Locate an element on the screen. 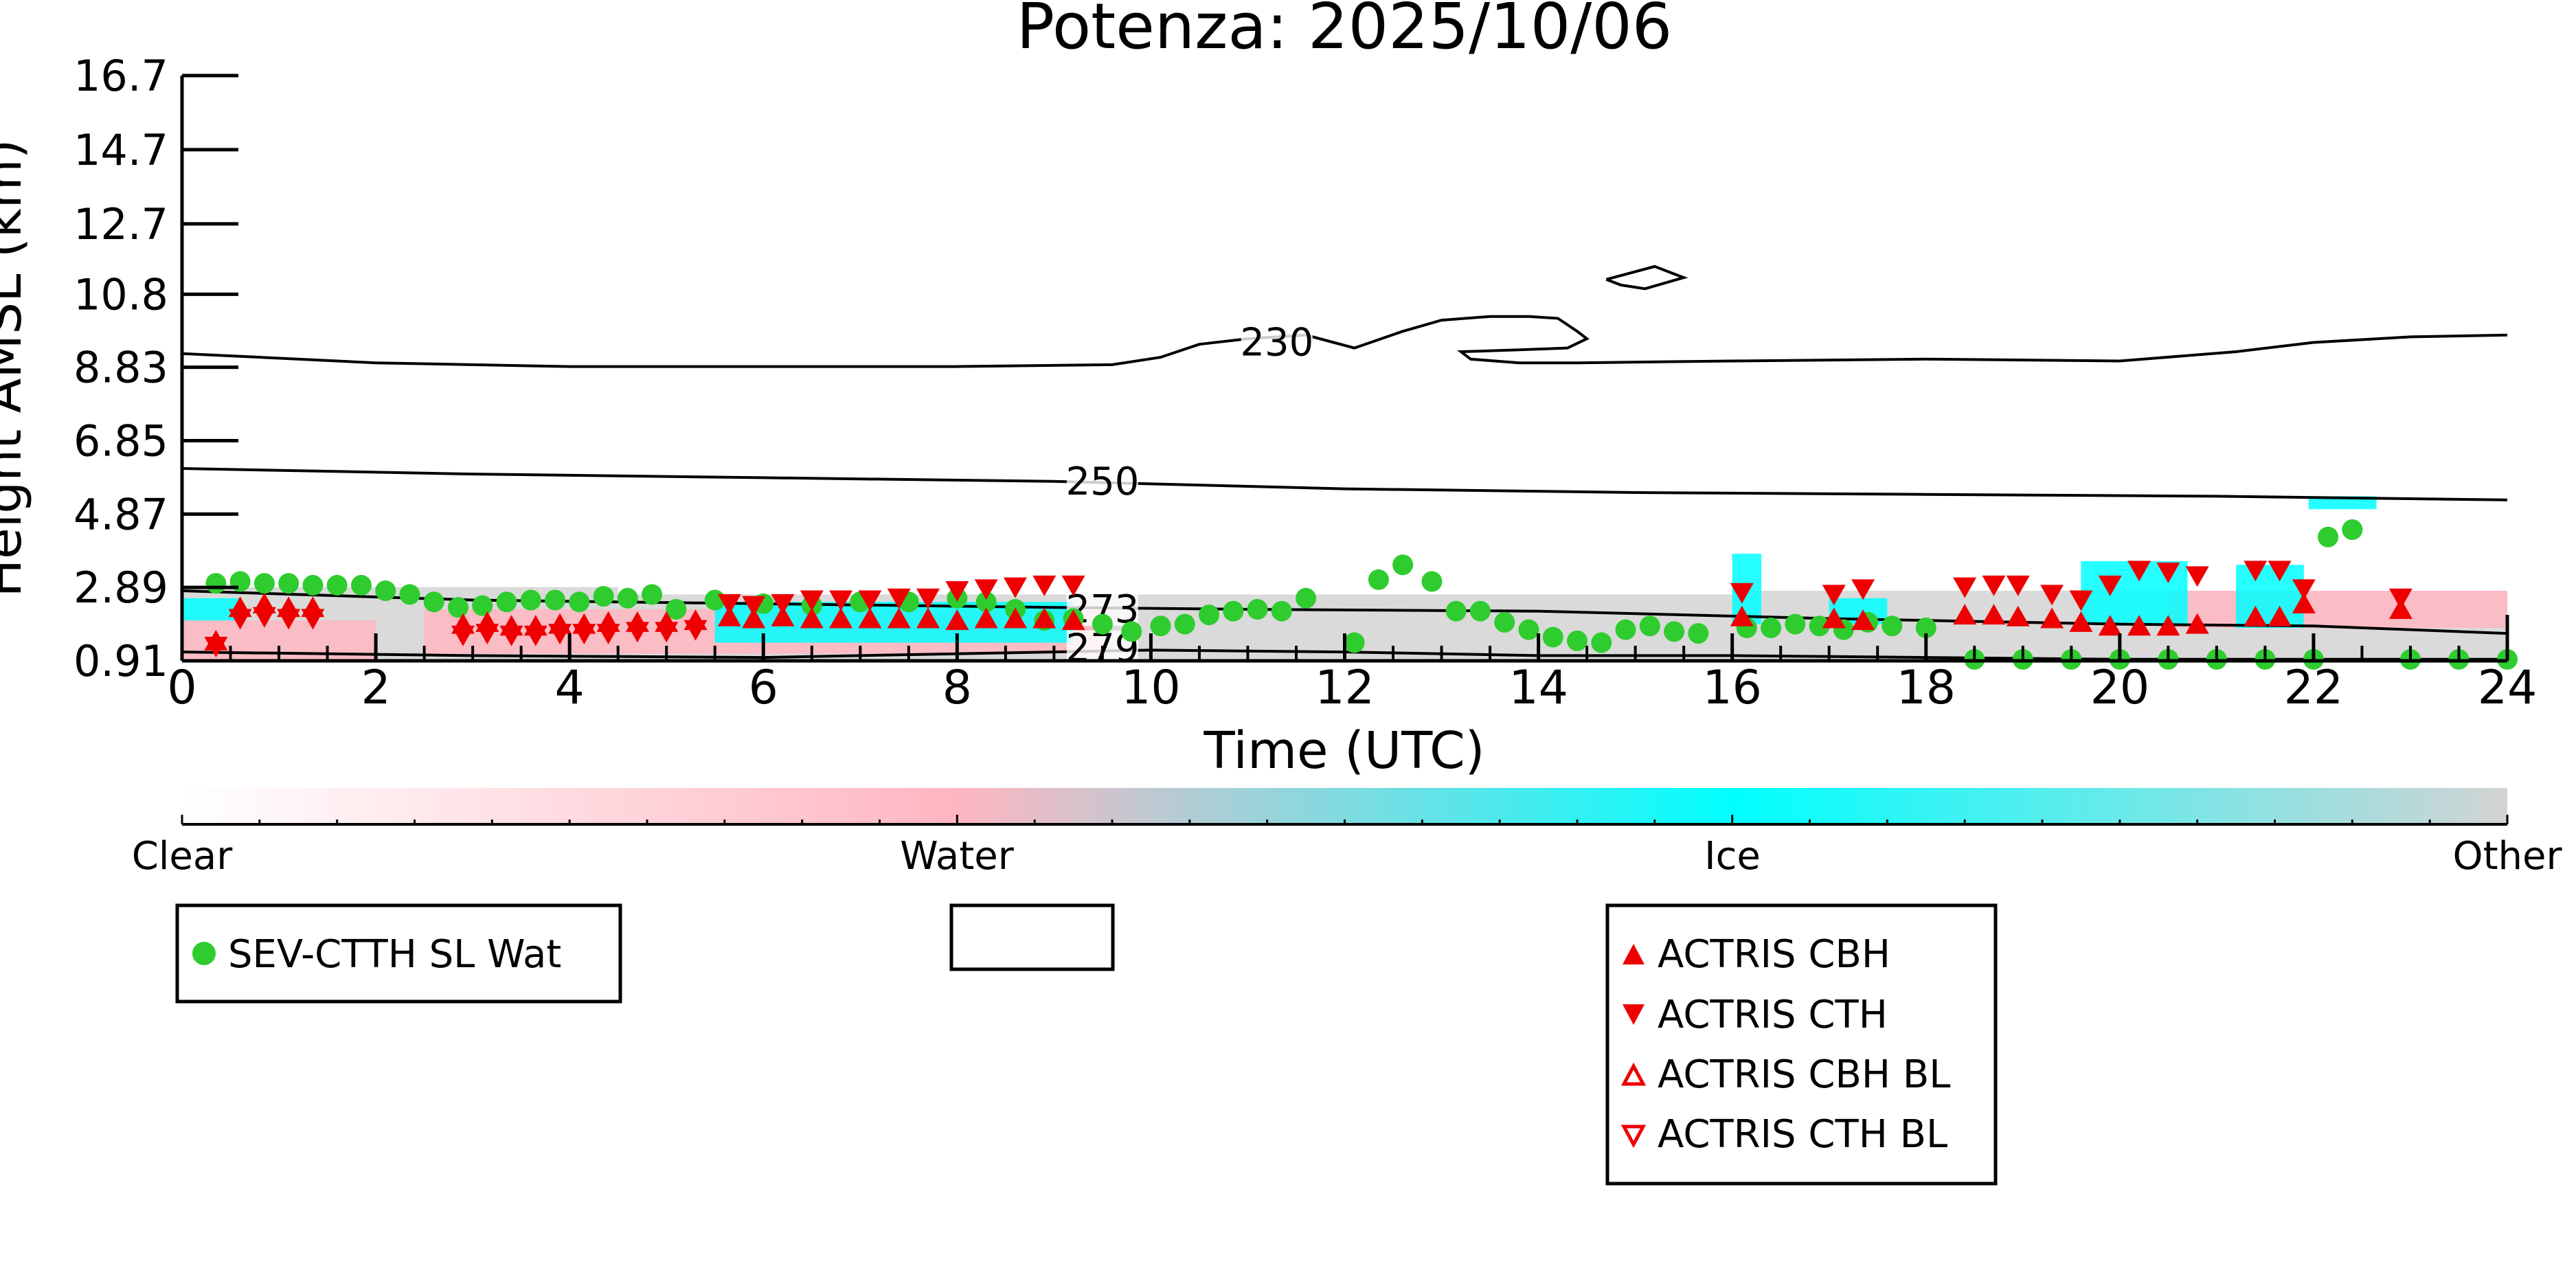 Image resolution: width=2576 pixels, height=1288 pixels. x-ticks: 0 2 4 6 8 10 12 14 16 18 20 22 24 is located at coordinates (1352, 674).